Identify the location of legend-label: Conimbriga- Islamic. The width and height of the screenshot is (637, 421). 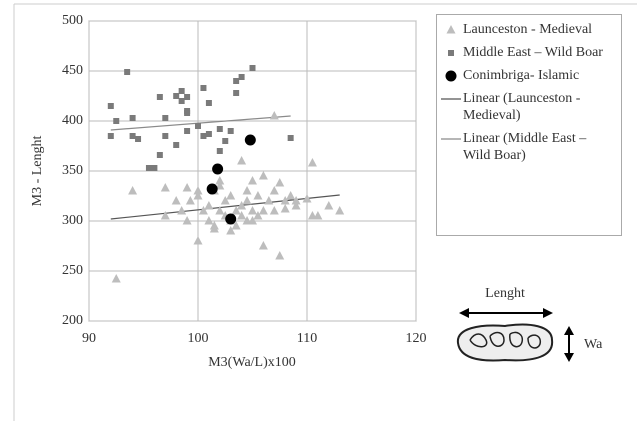
(521, 75).